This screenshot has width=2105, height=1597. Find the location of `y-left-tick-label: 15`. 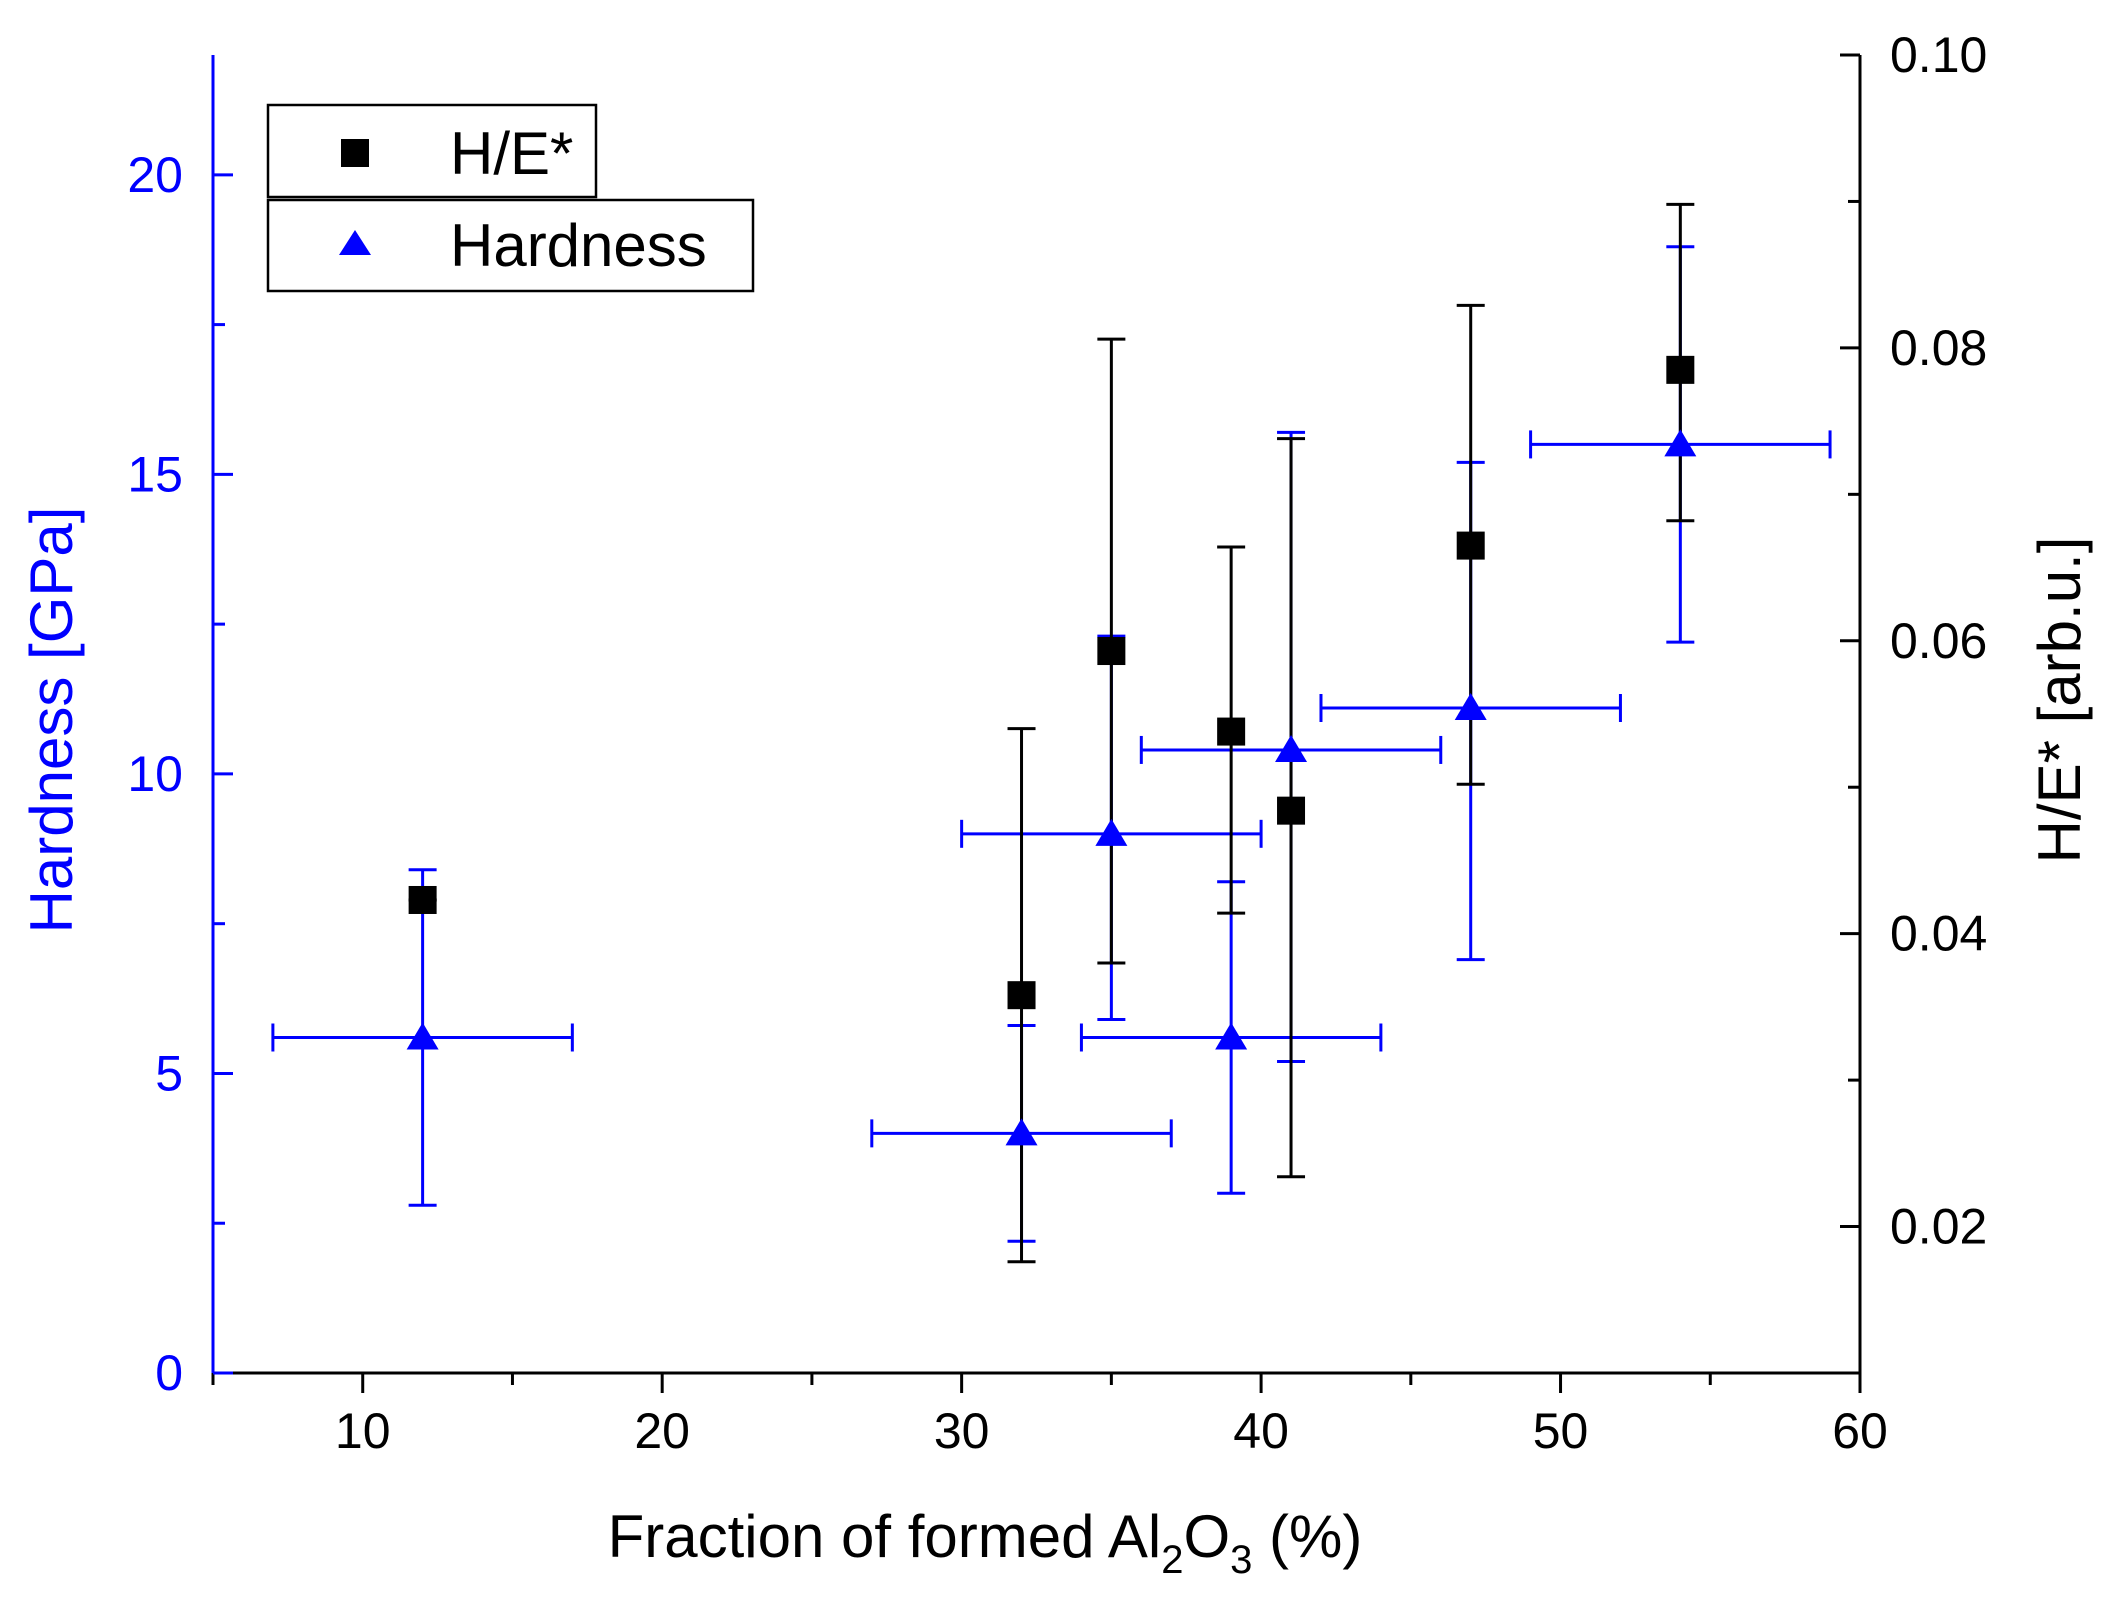

y-left-tick-label: 15 is located at coordinates (155, 474).